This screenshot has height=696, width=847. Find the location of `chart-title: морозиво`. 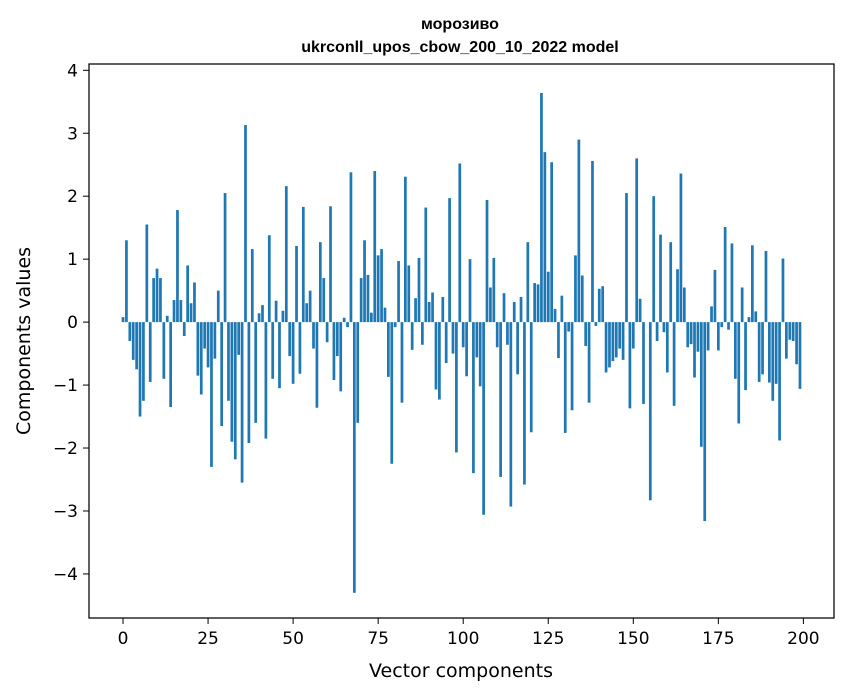

chart-title: морозиво is located at coordinates (460, 24).